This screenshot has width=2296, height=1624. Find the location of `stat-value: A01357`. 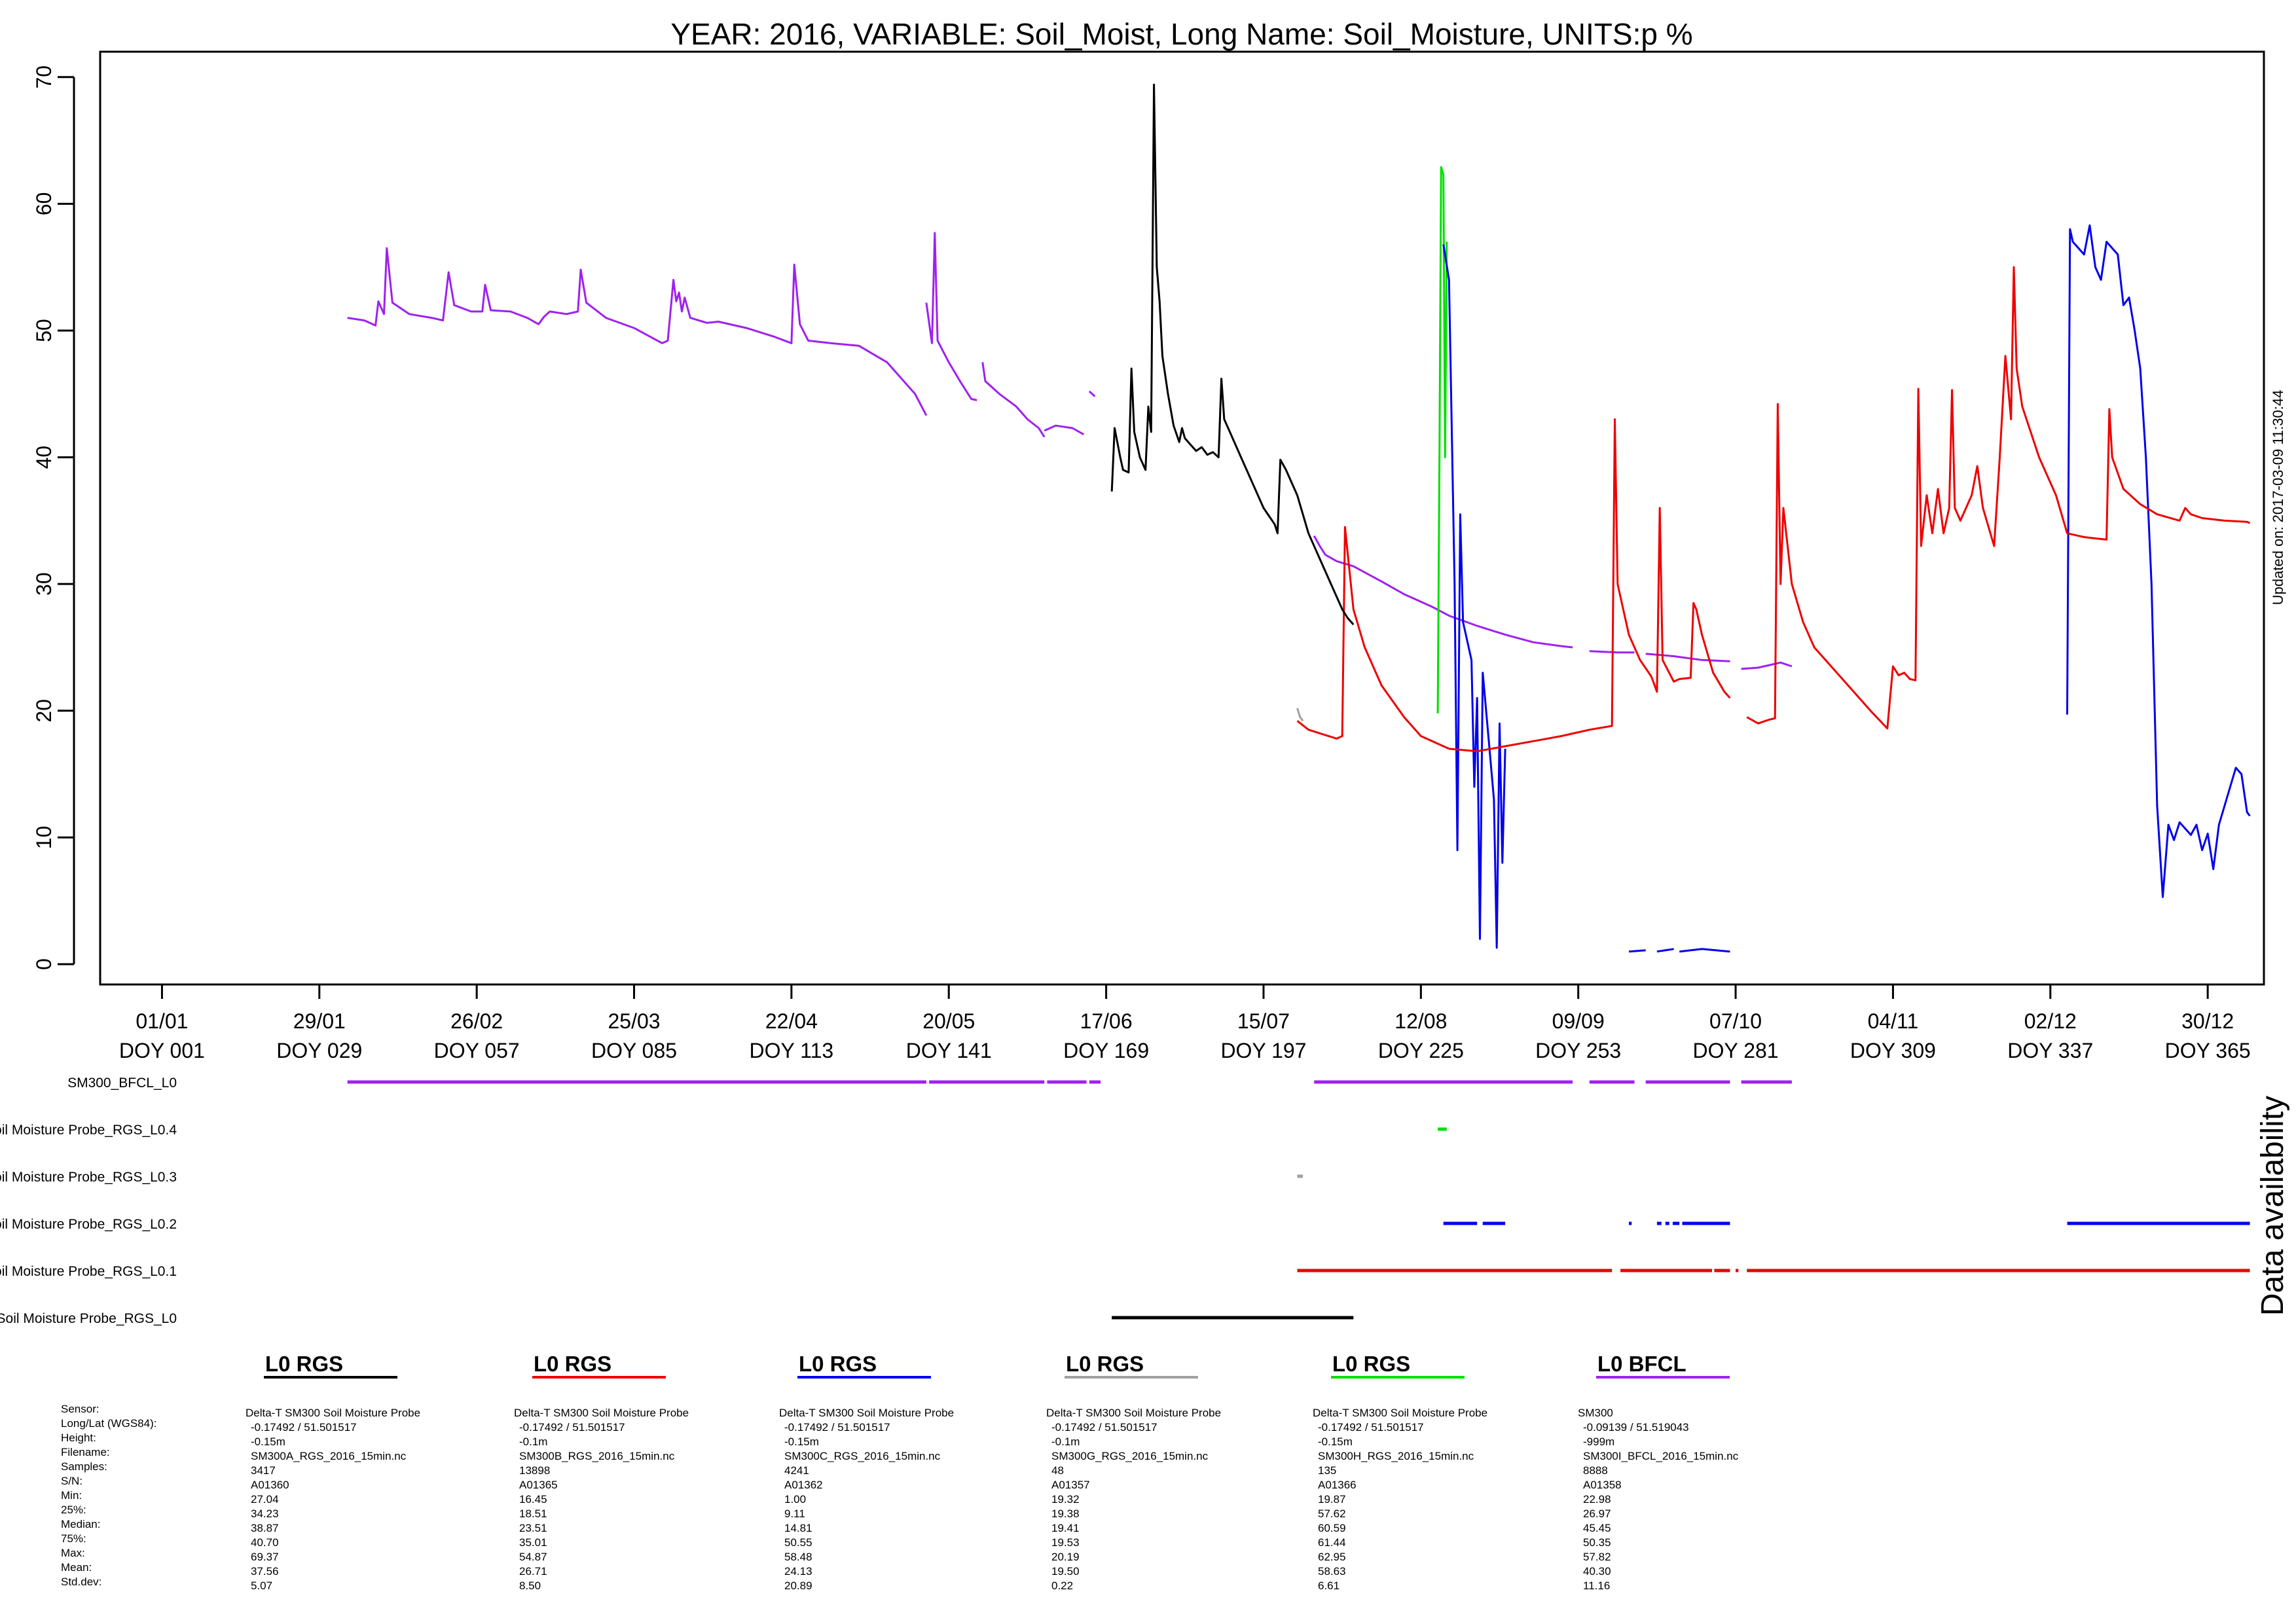

stat-value: A01357 is located at coordinates (1070, 1485).